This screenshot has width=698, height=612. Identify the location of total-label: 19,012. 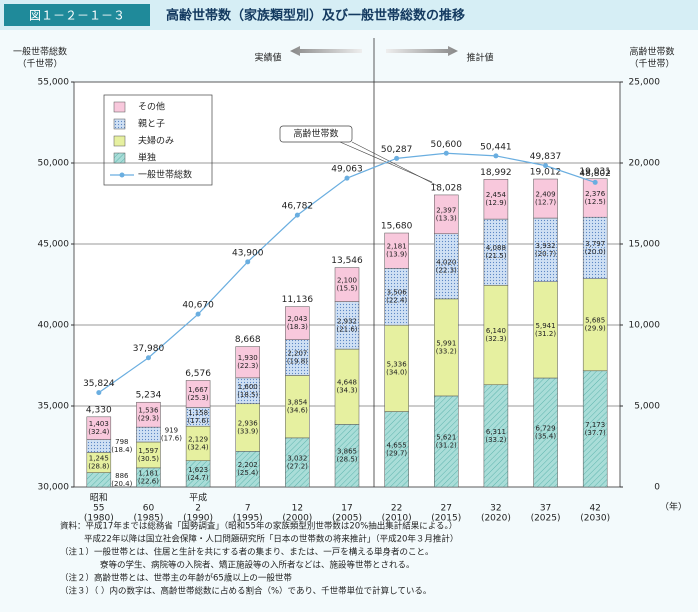
(546, 173).